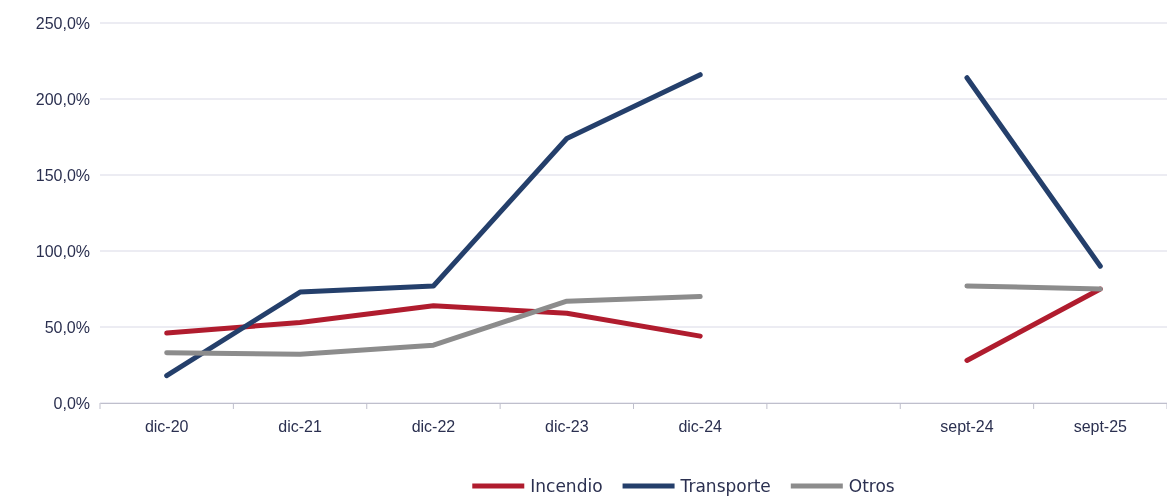 The height and width of the screenshot is (497, 1167). I want to click on x-tick-label: sept-24, so click(967, 427).